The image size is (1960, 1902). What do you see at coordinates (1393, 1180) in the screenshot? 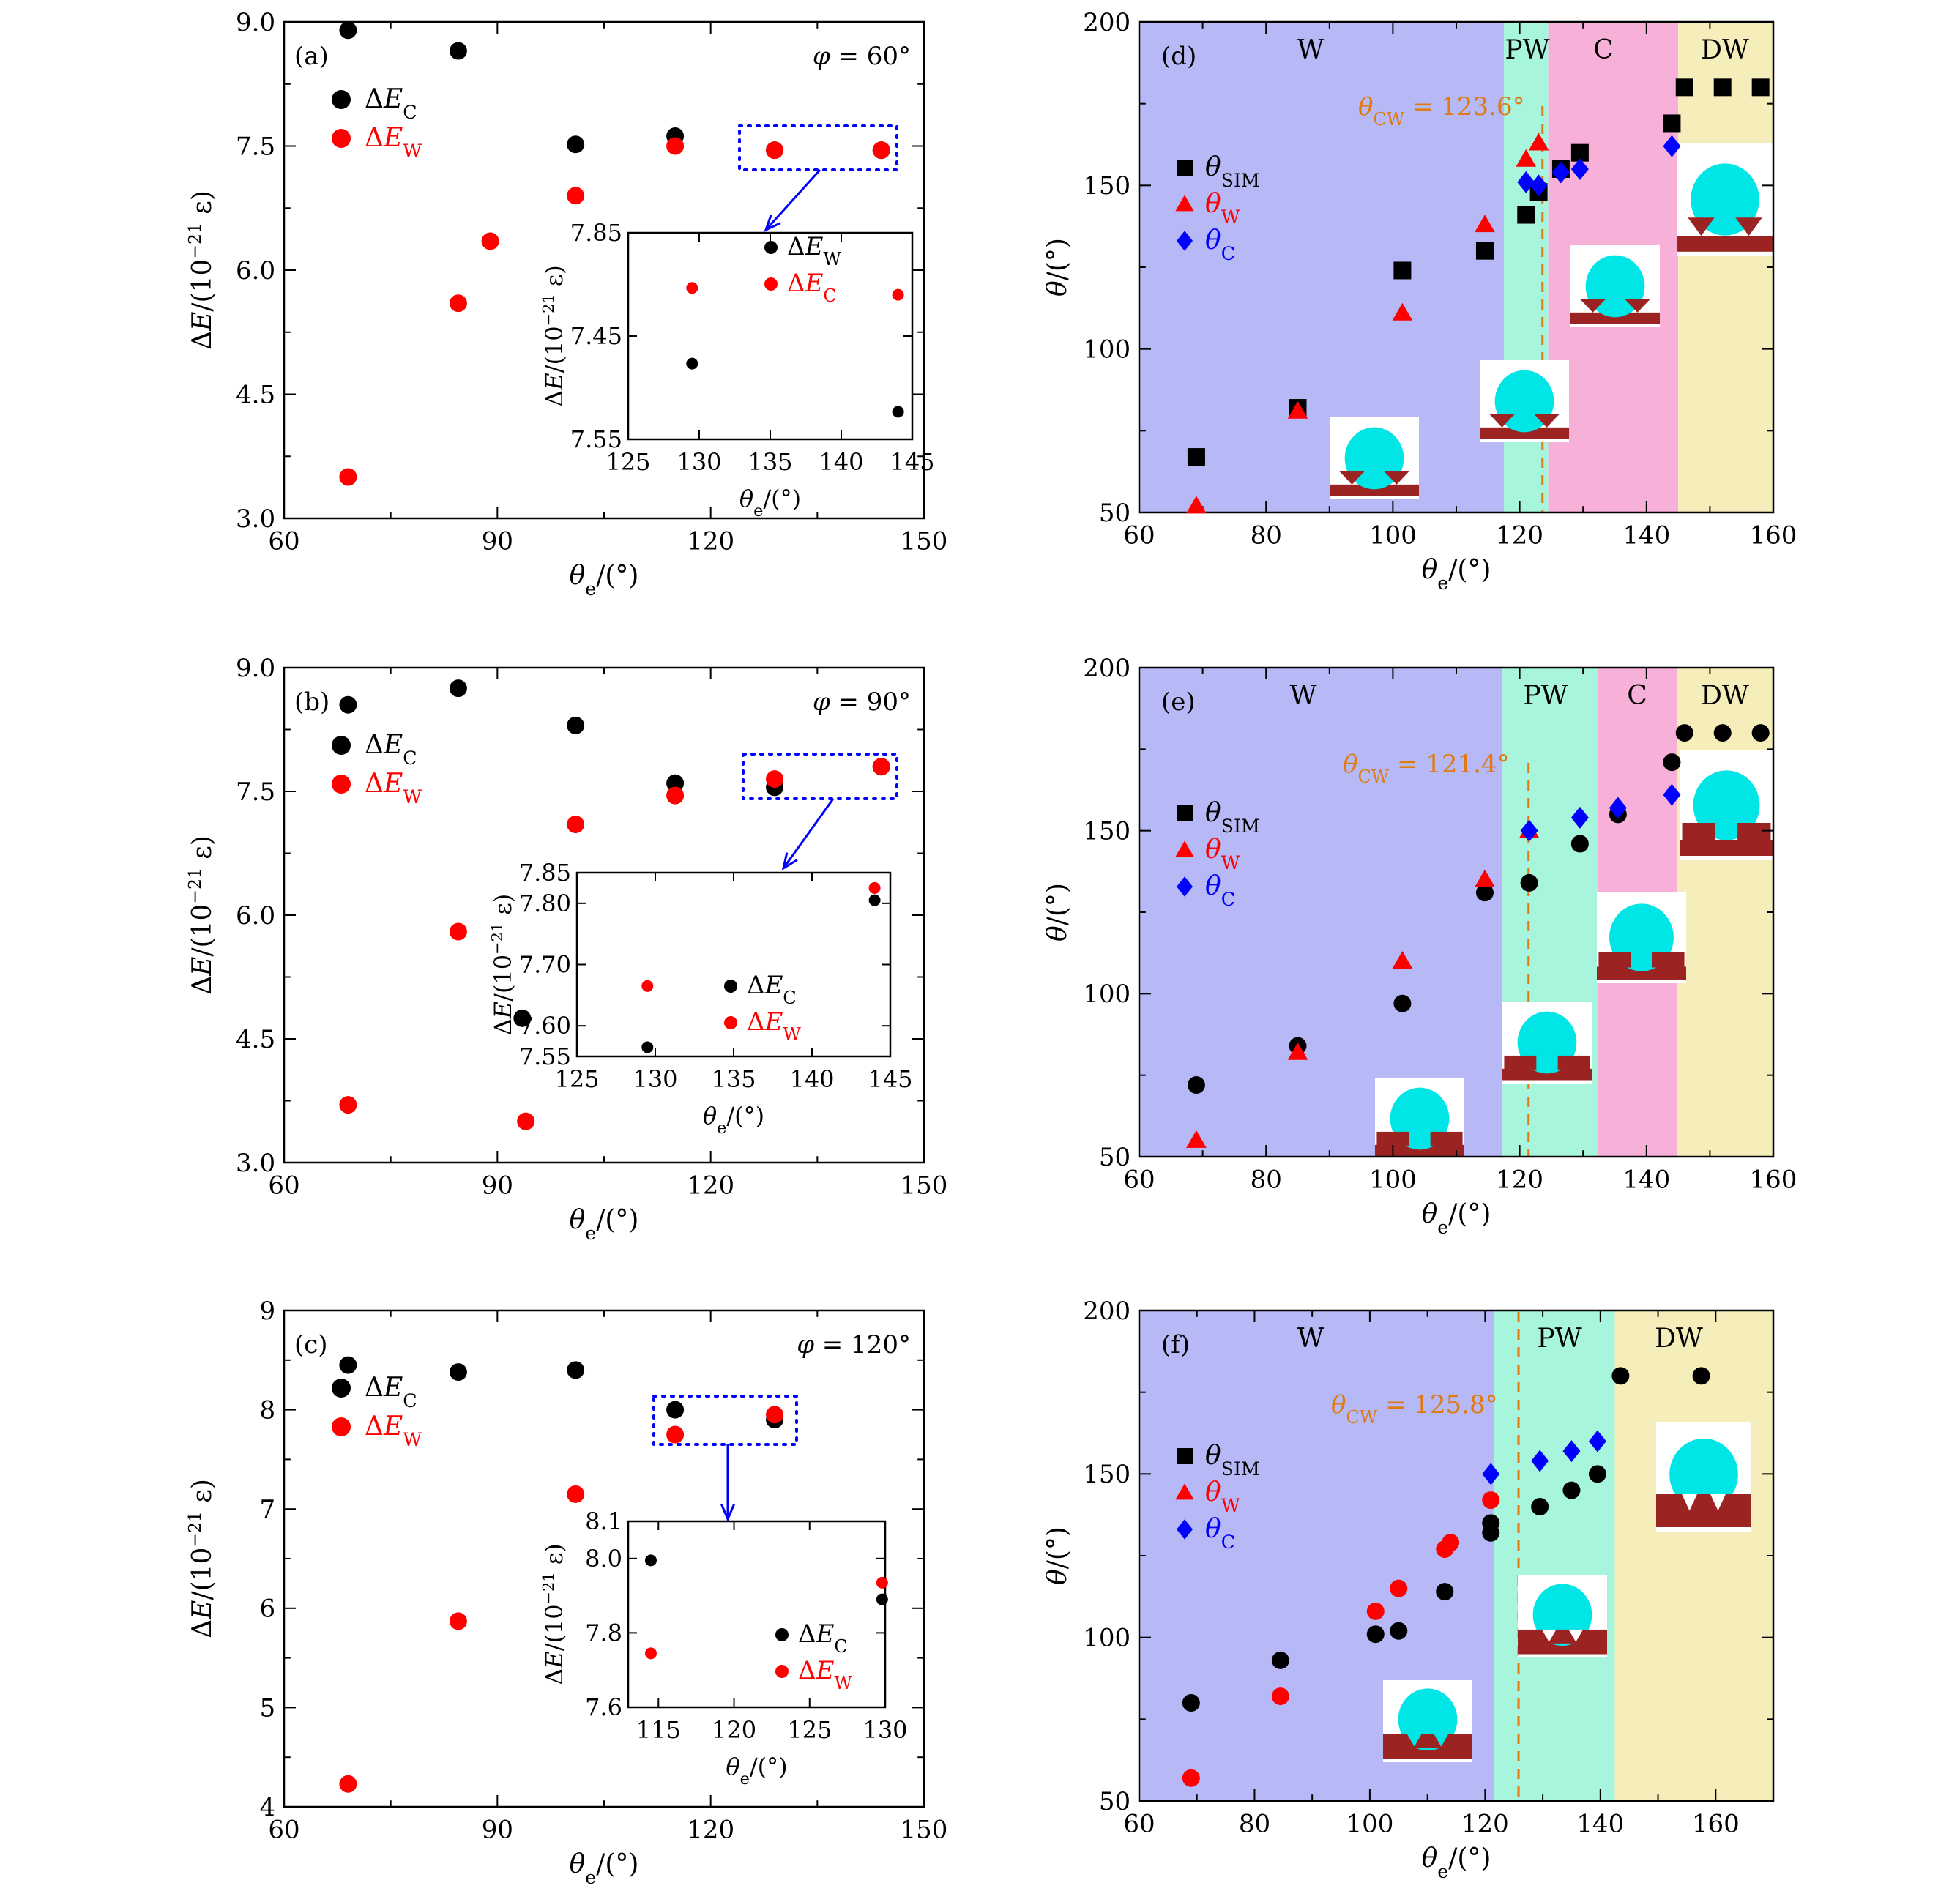
I see `panel-e-xtick-label: 100` at bounding box center [1393, 1180].